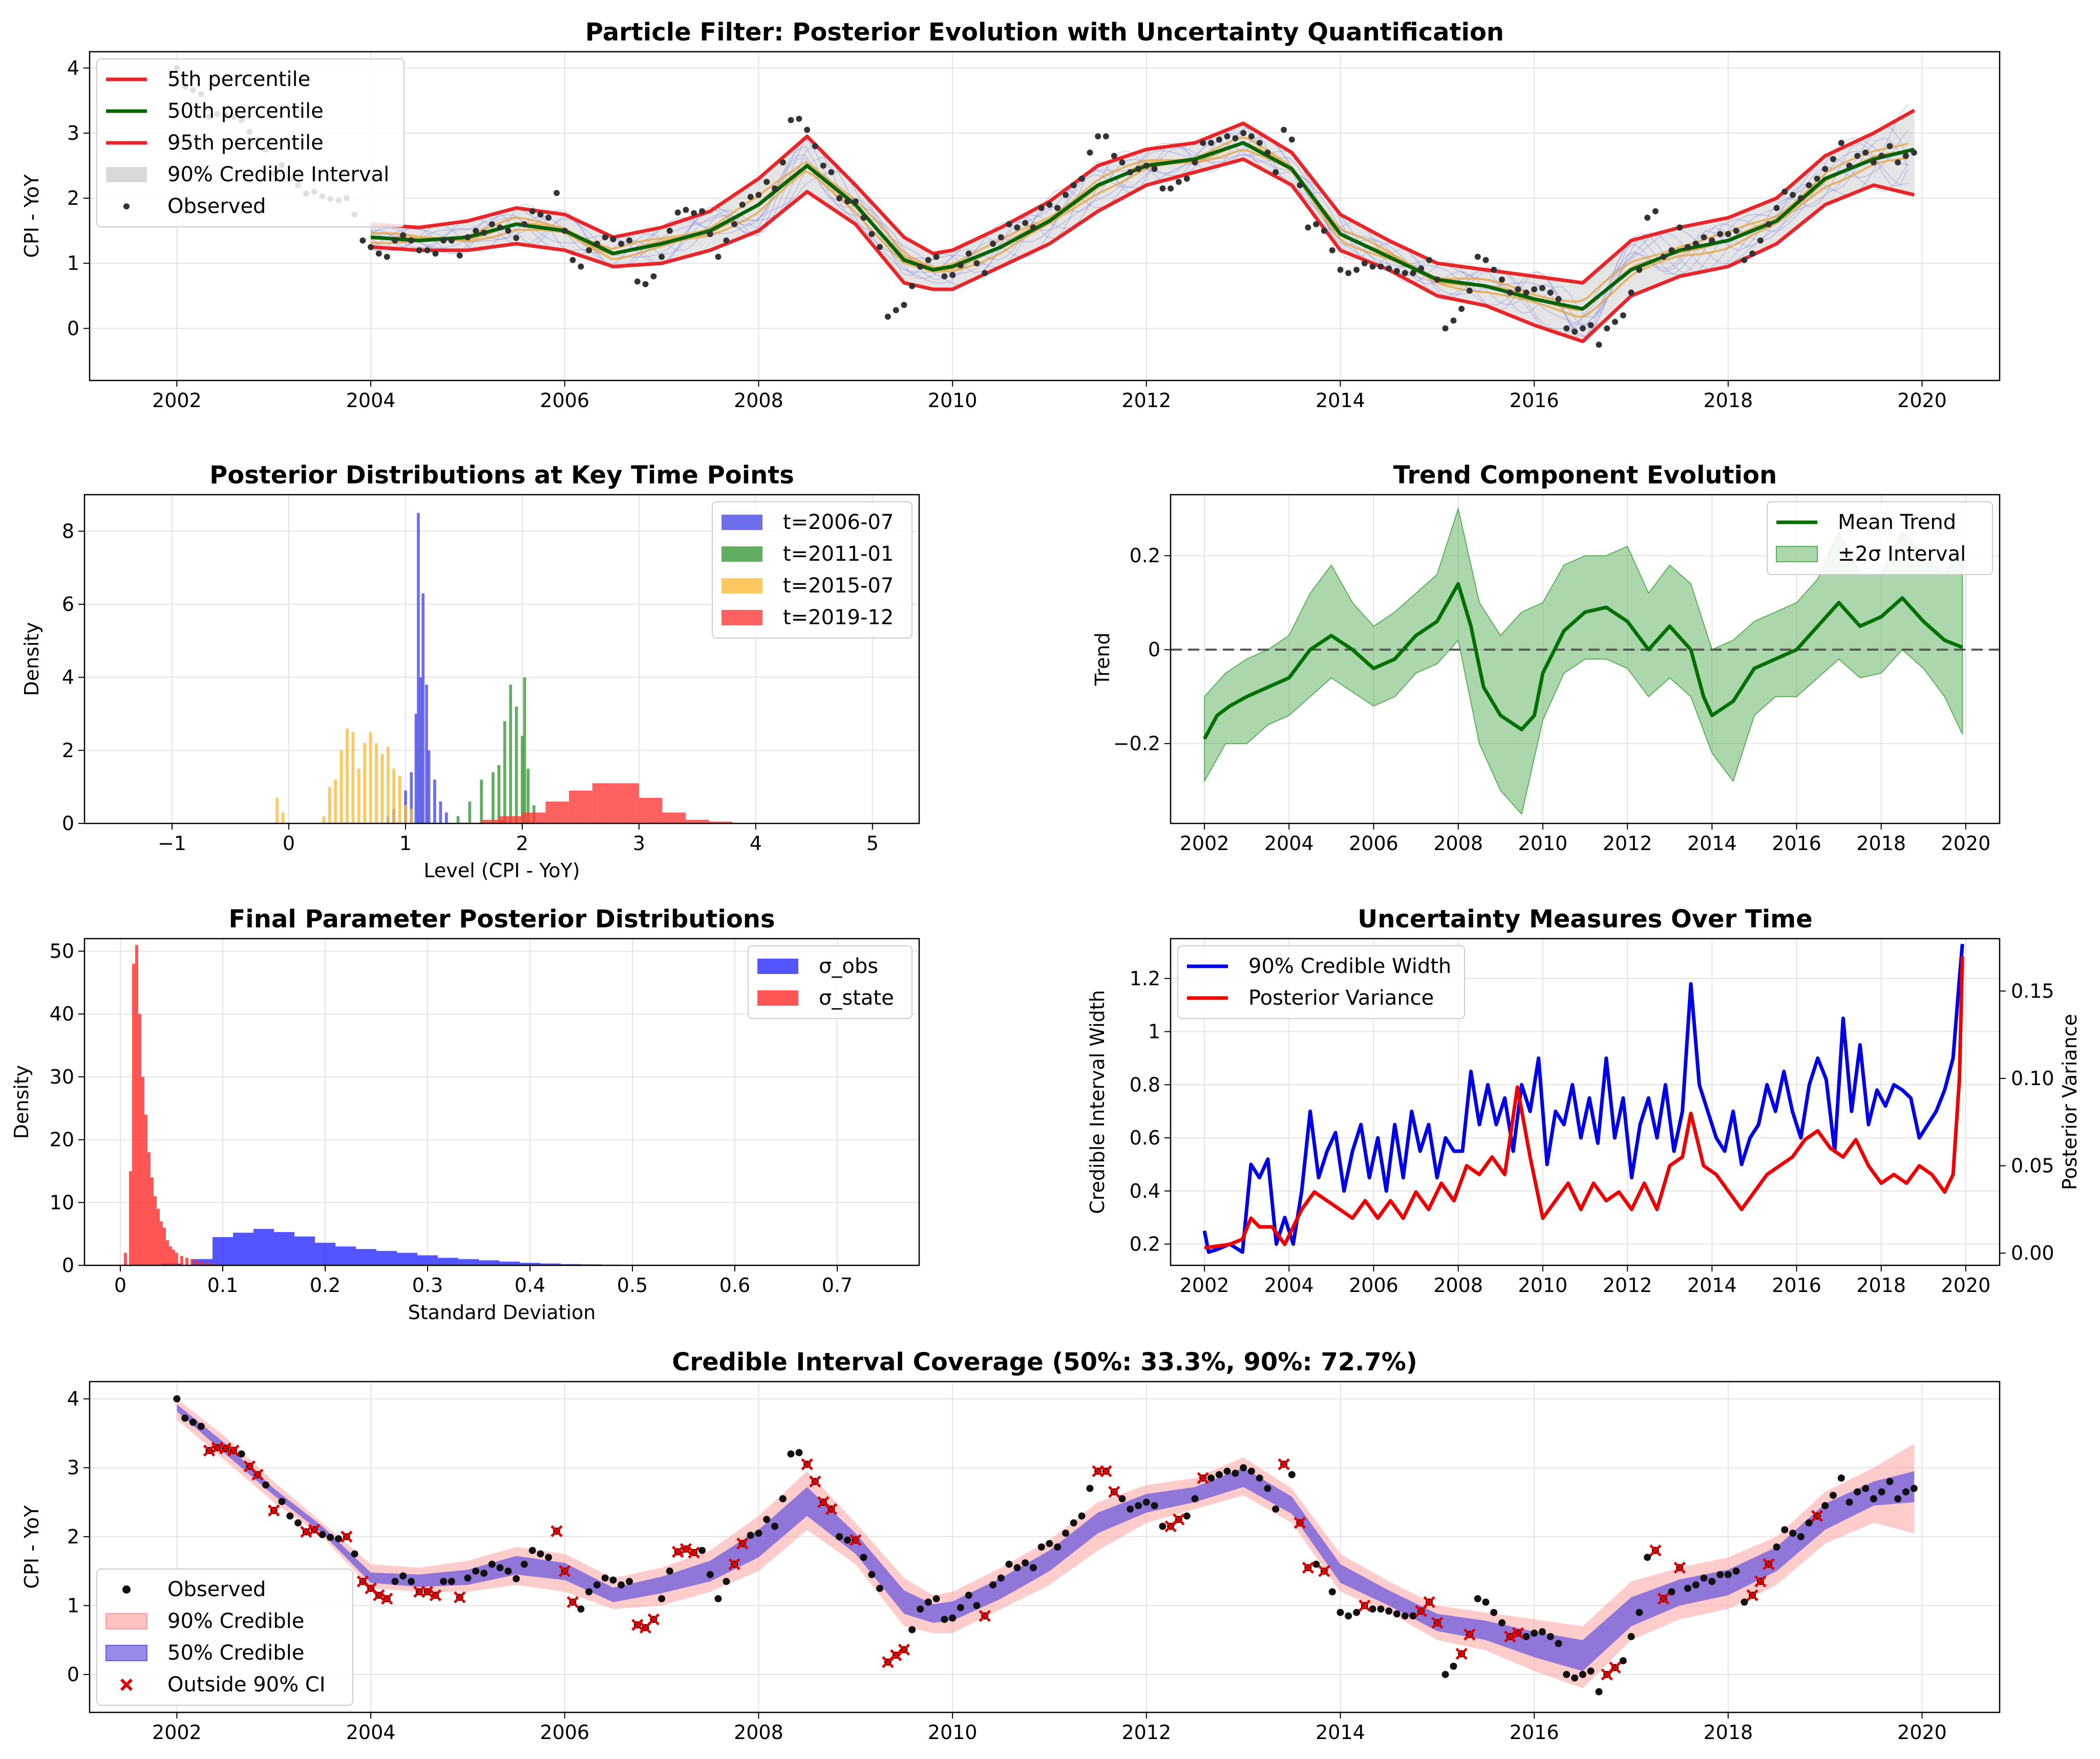 The width and height of the screenshot is (2100, 1759). What do you see at coordinates (502, 1313) in the screenshot?
I see `x-axis-label: Standard Deviation` at bounding box center [502, 1313].